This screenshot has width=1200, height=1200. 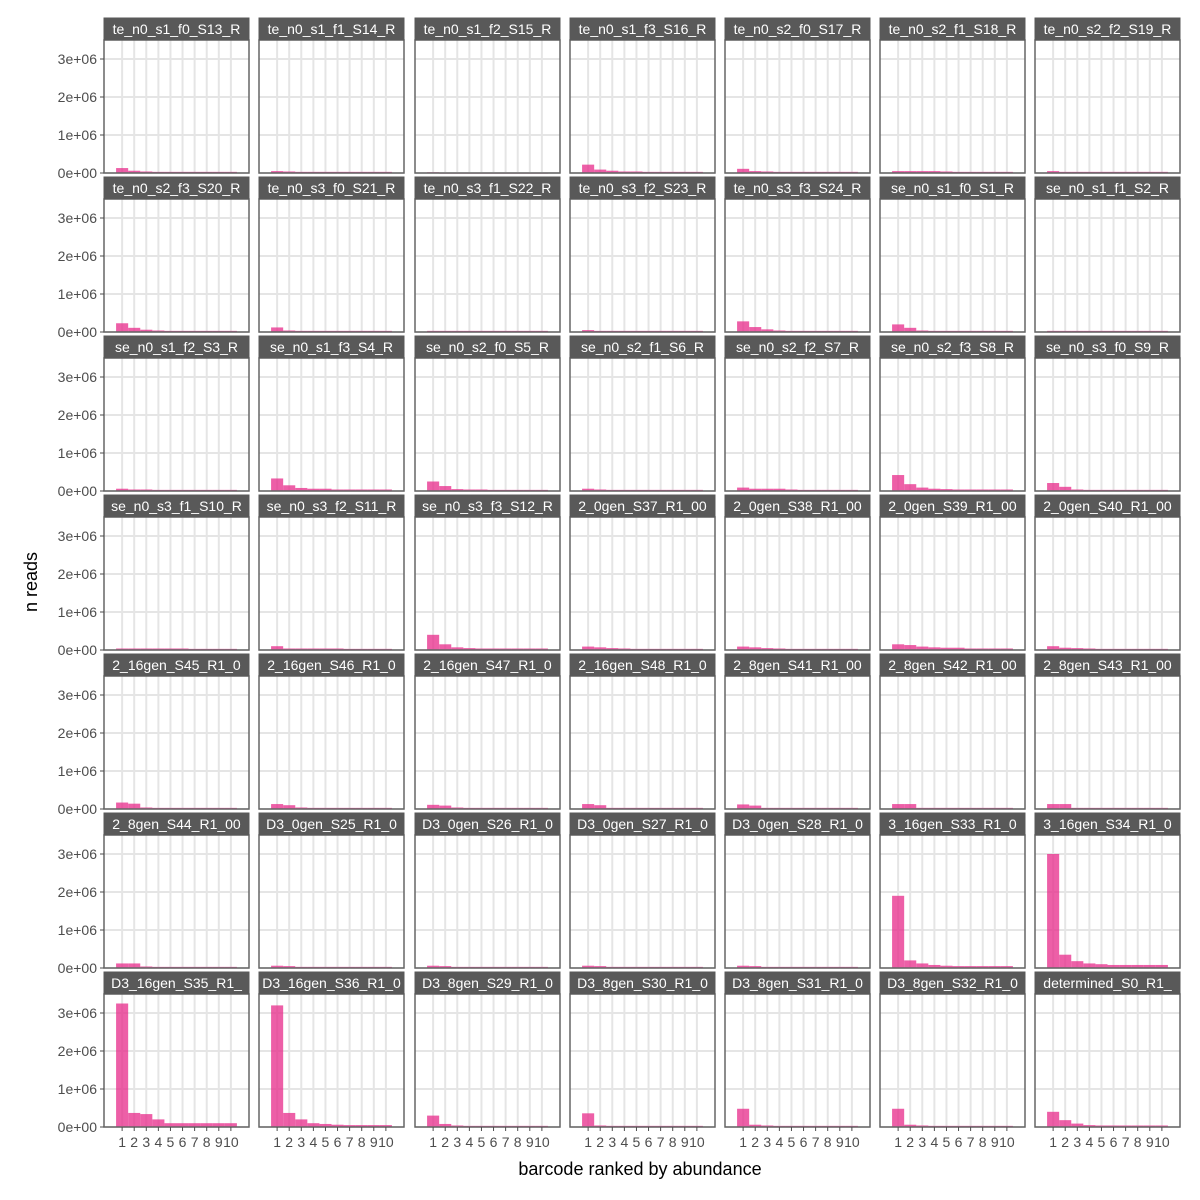 I want to click on facet-panel: te_n0_s3_f0_S21_R, so click(x=331, y=254).